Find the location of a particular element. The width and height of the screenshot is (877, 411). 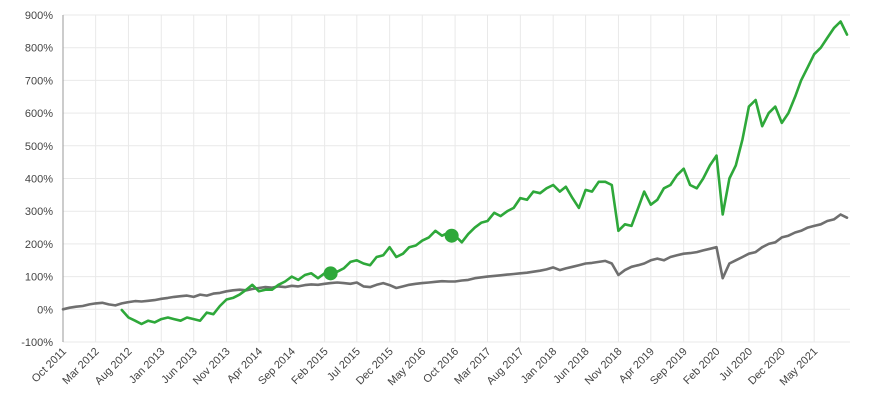

y-tick-label: -100% is located at coordinates (37, 343).